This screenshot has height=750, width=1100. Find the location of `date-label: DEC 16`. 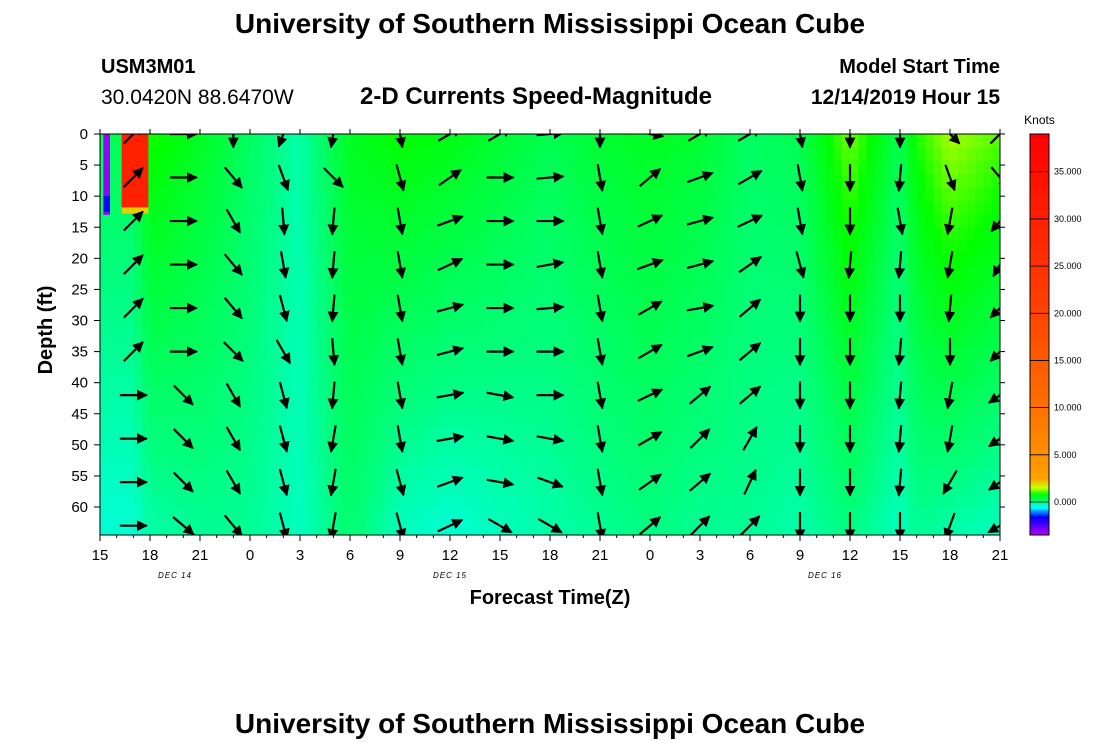

date-label: DEC 16 is located at coordinates (825, 575).